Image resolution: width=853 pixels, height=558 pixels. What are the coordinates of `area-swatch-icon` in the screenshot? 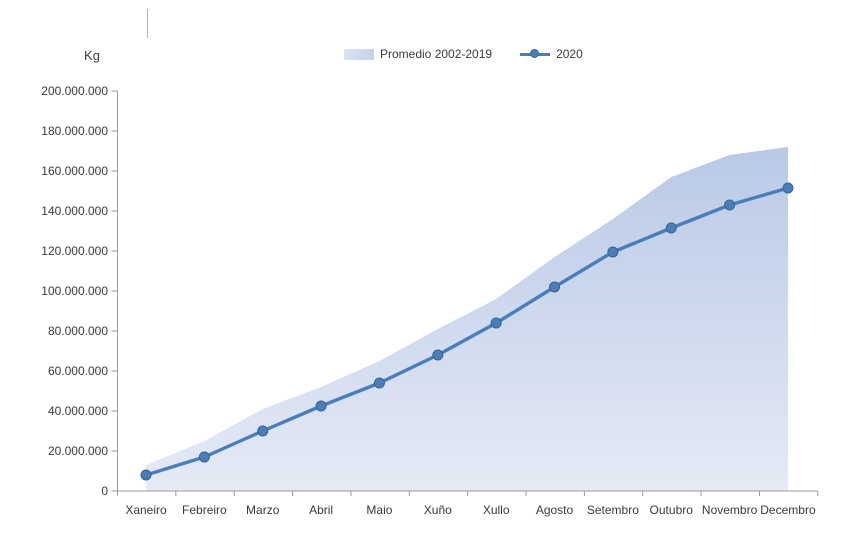 It's located at (359, 54).